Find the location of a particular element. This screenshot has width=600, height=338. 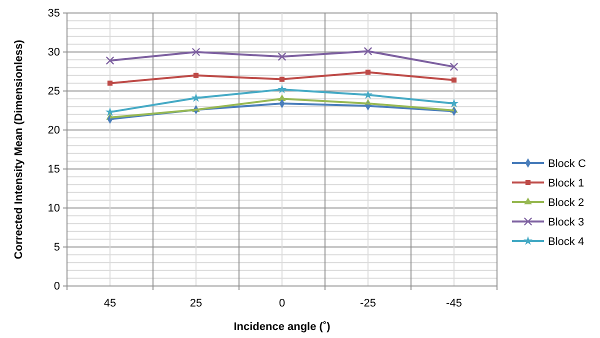

x-tick-label: -25 is located at coordinates (368, 304).